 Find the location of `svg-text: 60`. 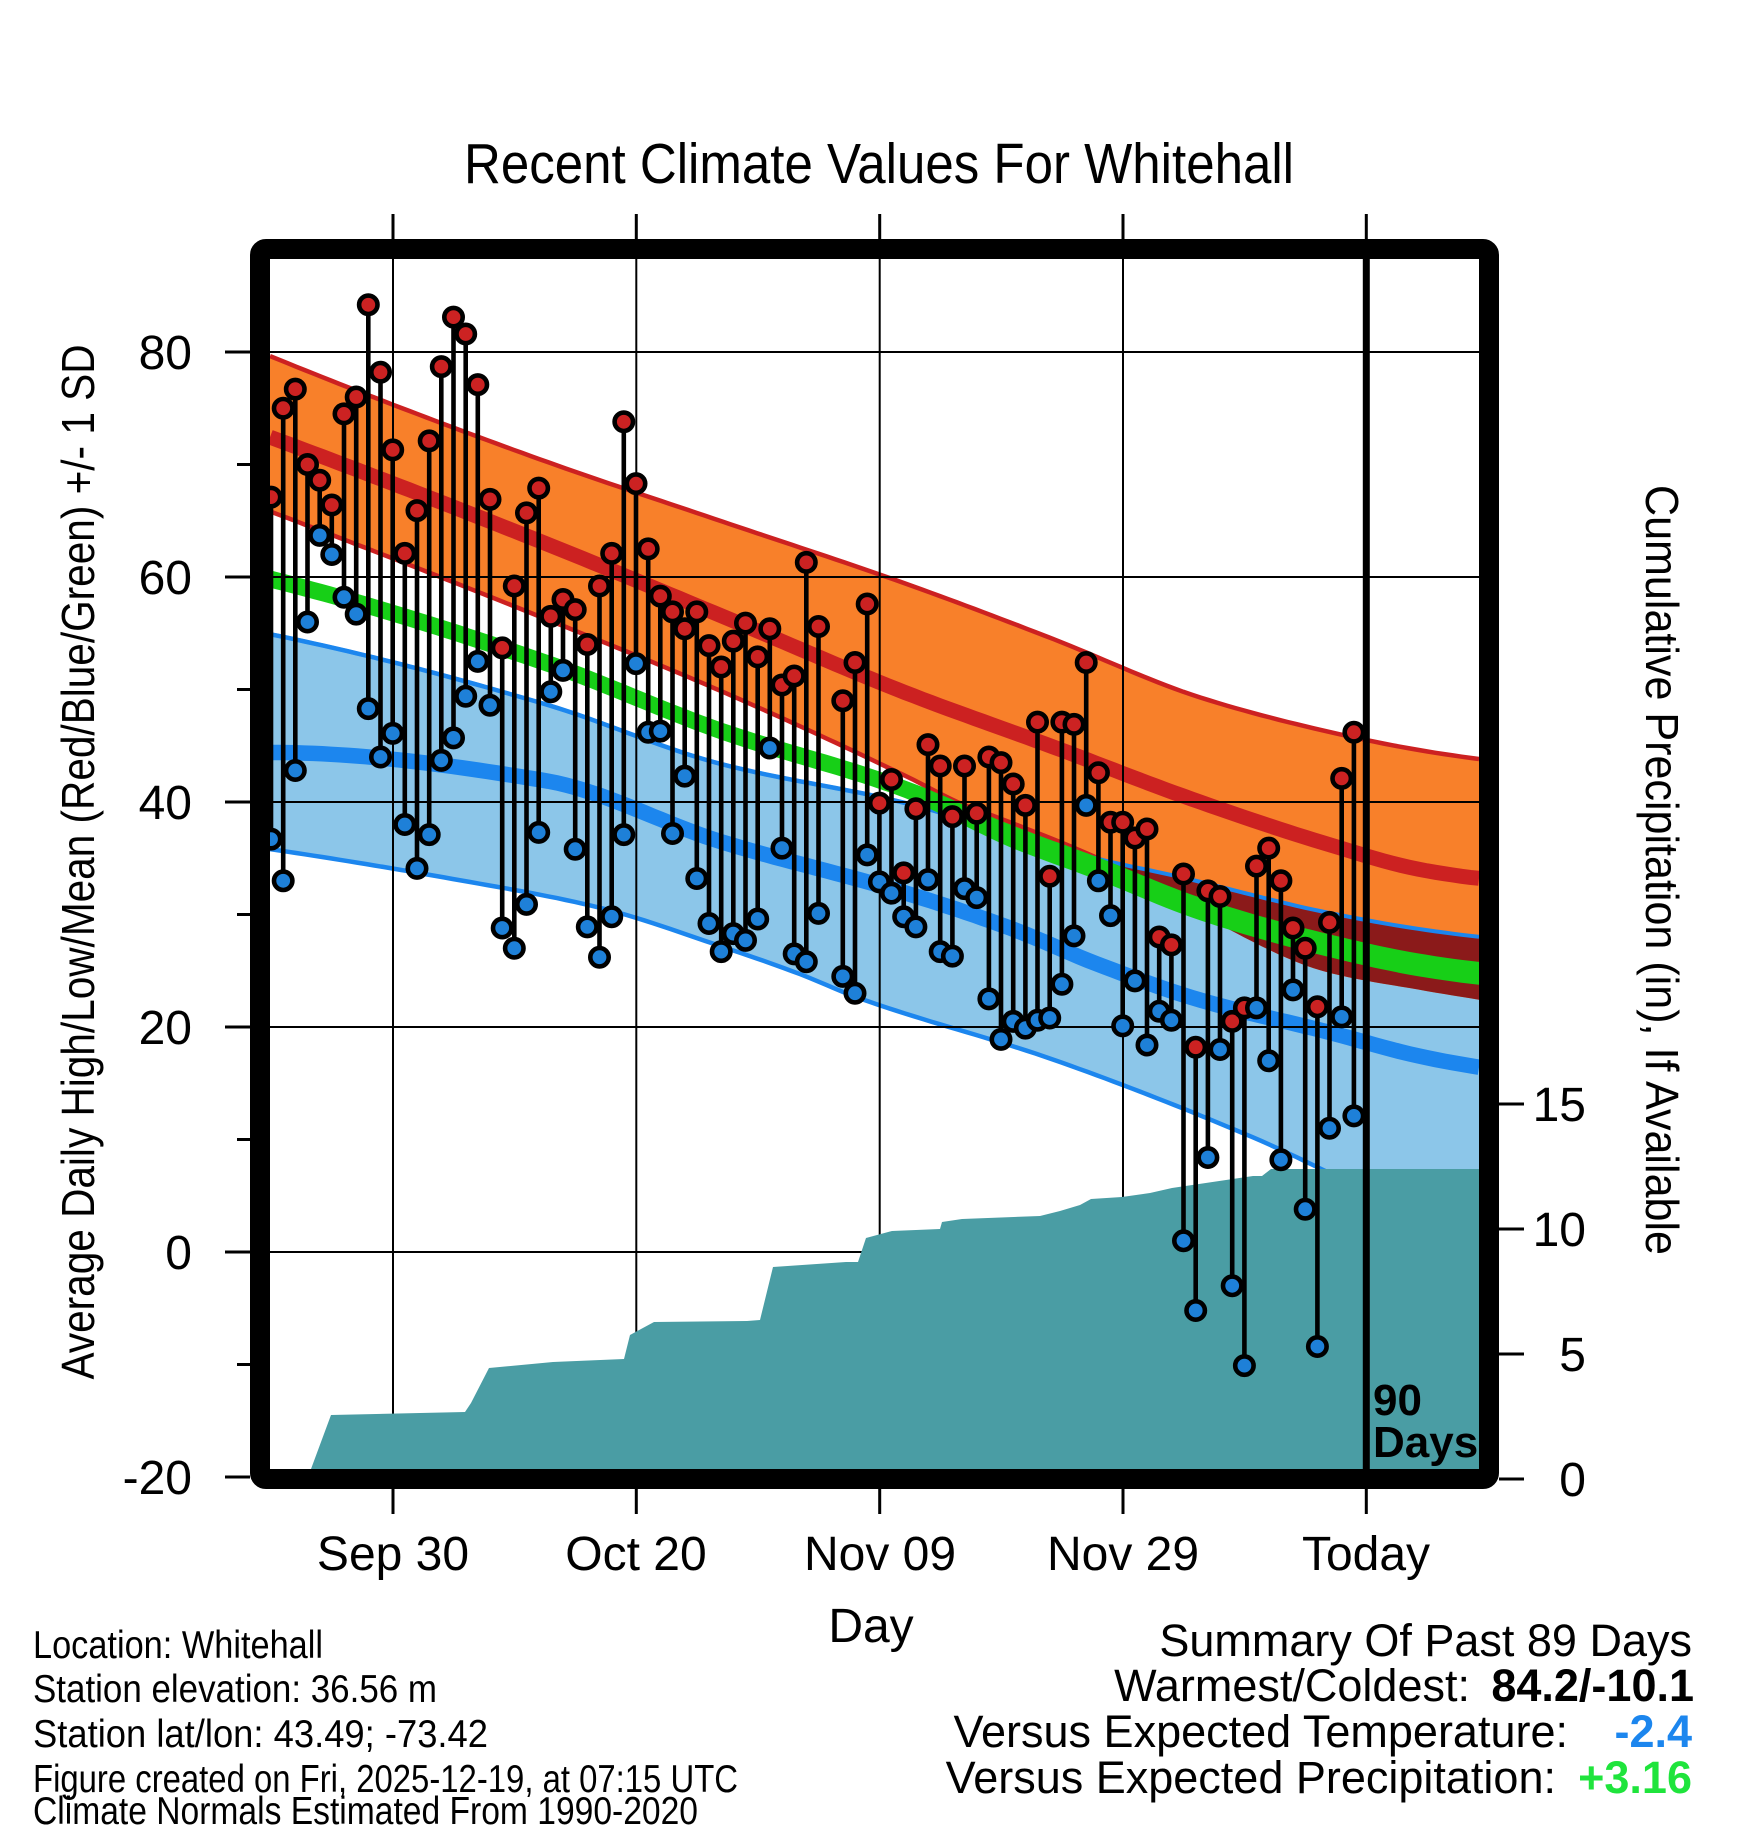

svg-text: 60 is located at coordinates (165, 578).